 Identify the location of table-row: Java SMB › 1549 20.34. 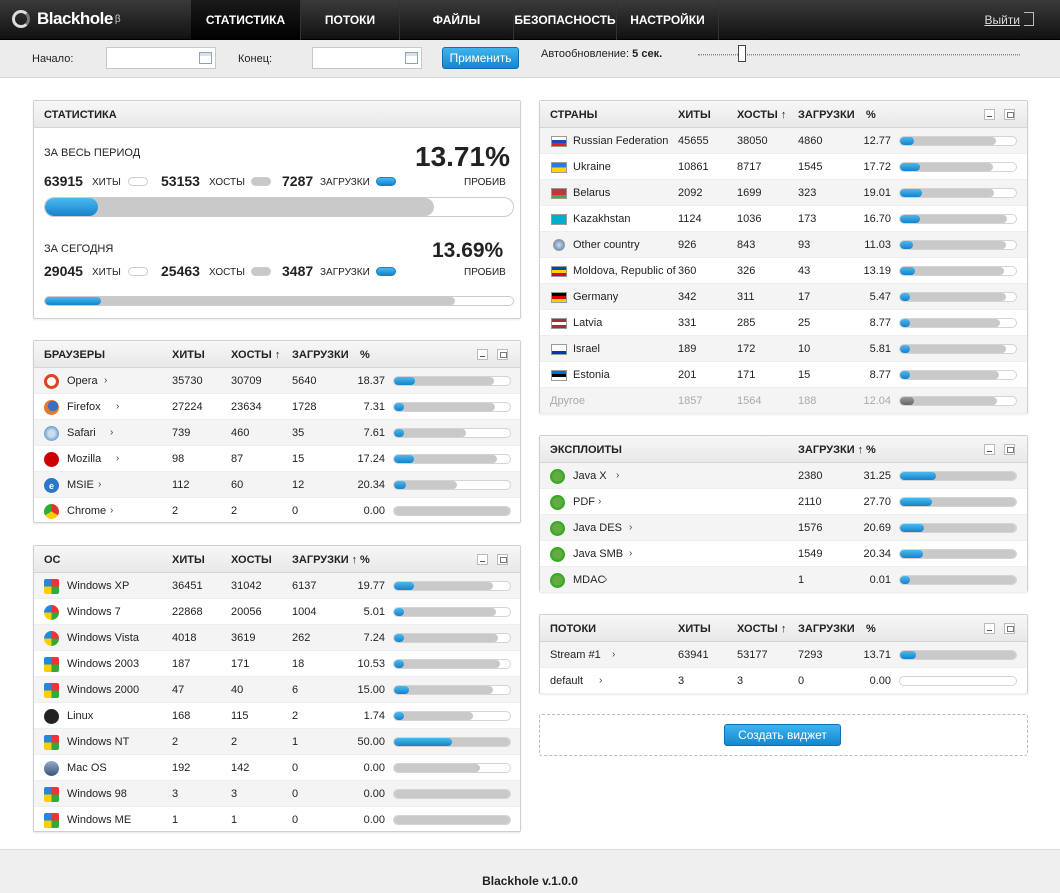
(783, 554).